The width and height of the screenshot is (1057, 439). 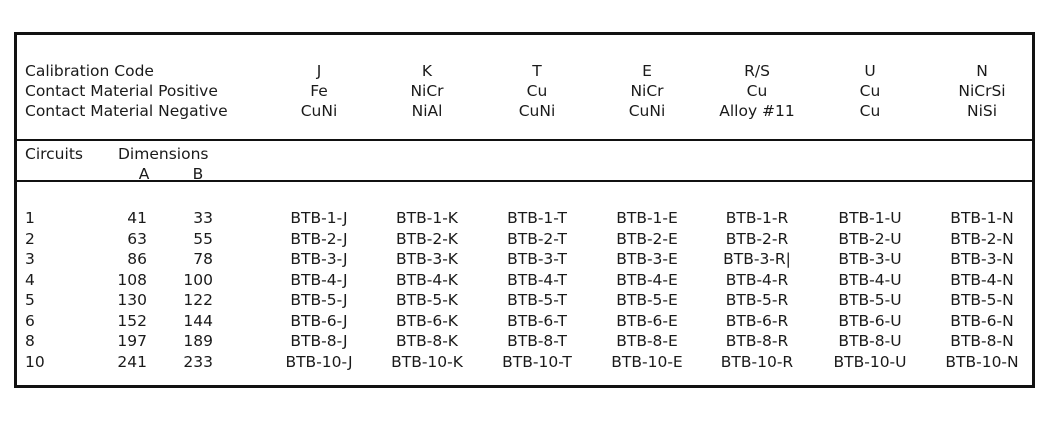 What do you see at coordinates (537, 71) in the screenshot?
I see `col-3-code: T` at bounding box center [537, 71].